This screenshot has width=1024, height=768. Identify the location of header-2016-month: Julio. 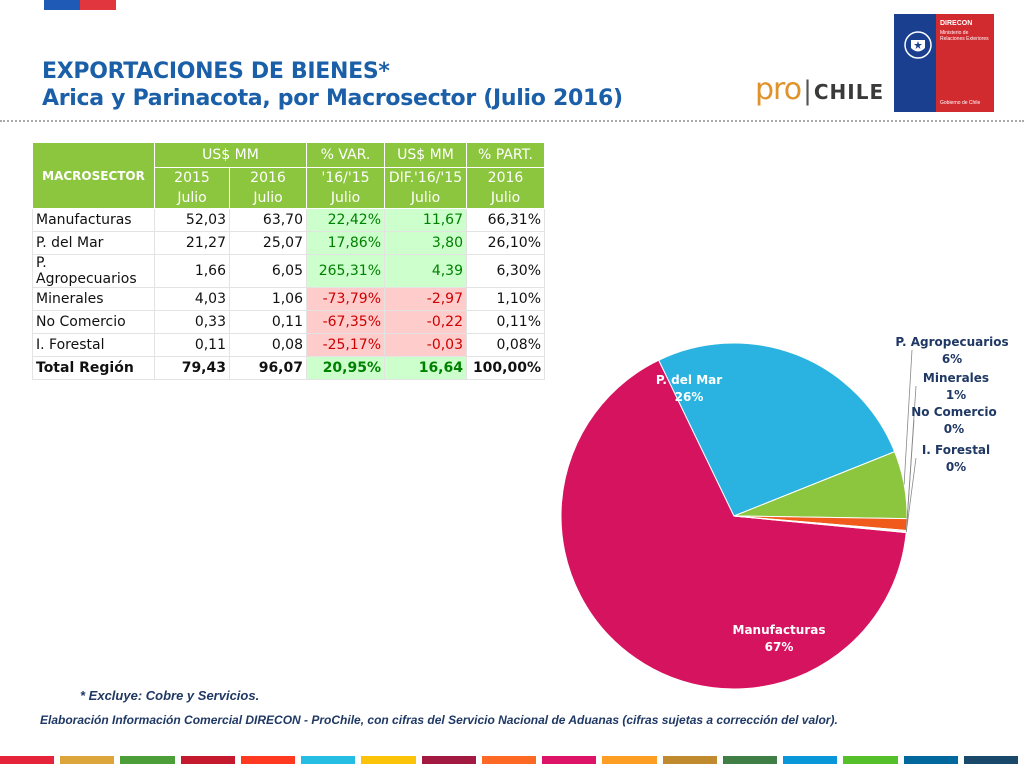
(268, 198).